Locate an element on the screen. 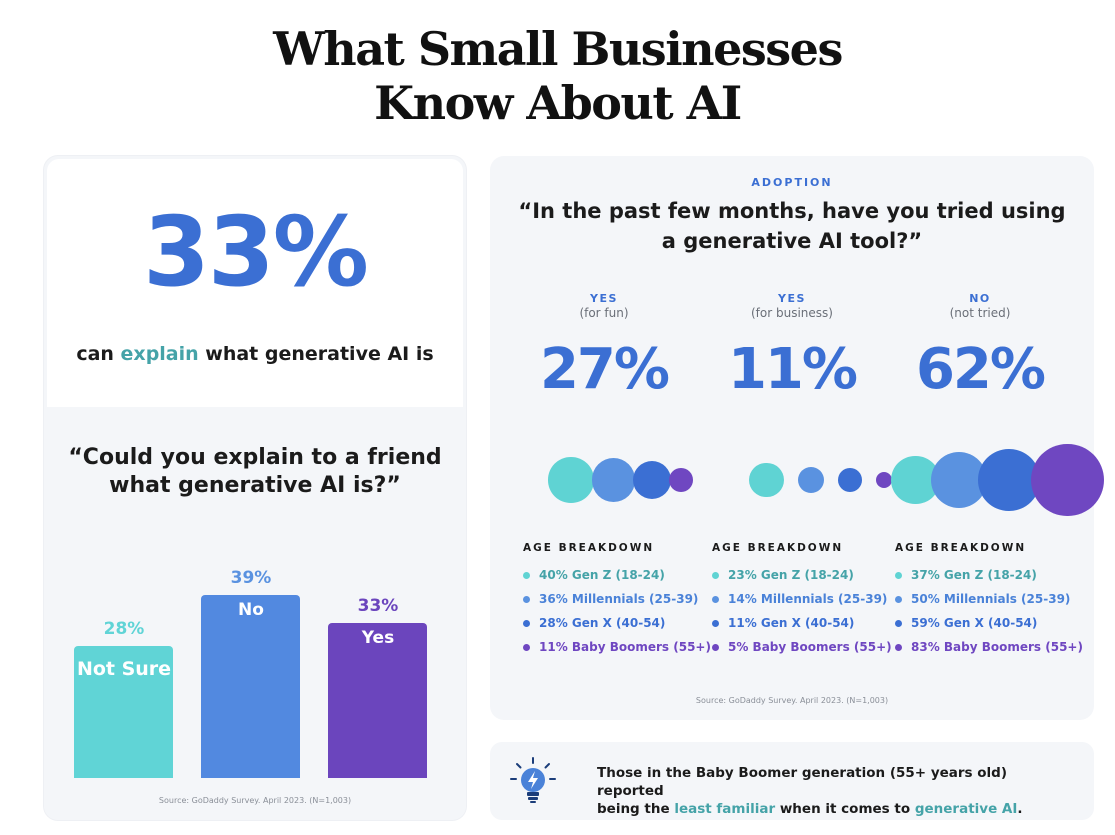 The image size is (1115, 835). bar-category-label: Yes is located at coordinates (378, 637).